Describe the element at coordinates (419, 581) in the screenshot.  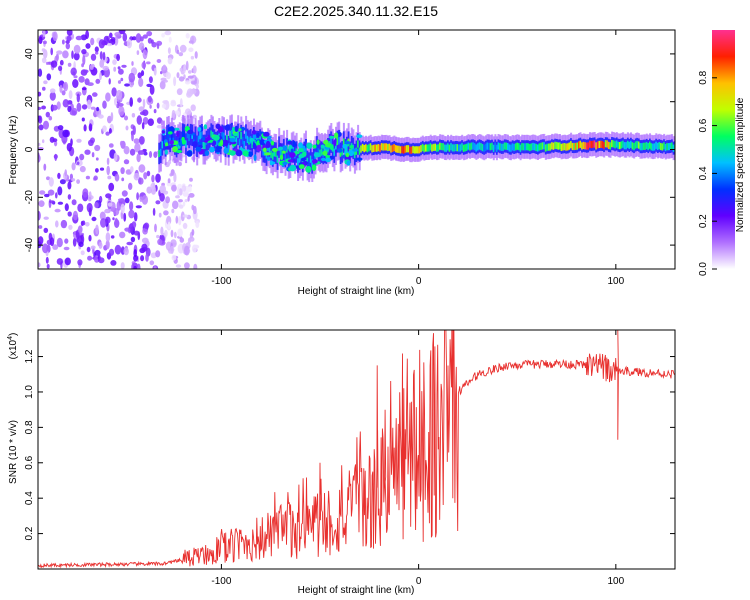
I see `x-tick-label: 0` at that location.